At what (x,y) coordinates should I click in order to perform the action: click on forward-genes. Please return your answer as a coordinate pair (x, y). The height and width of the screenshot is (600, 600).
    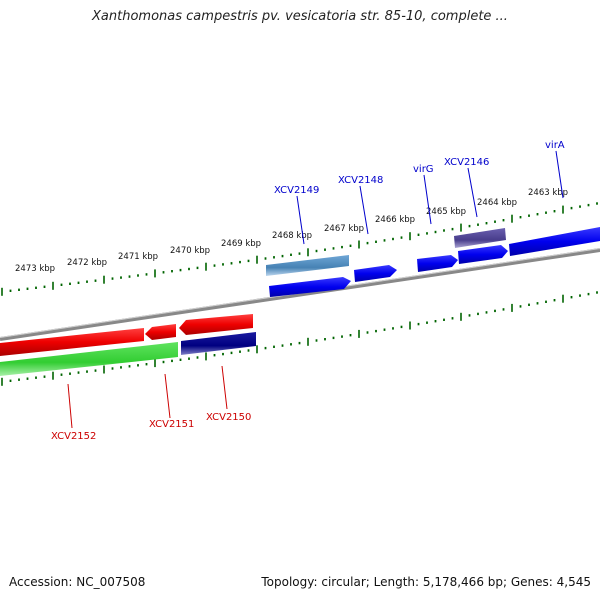
    Looking at the image, I should click on (433, 262).